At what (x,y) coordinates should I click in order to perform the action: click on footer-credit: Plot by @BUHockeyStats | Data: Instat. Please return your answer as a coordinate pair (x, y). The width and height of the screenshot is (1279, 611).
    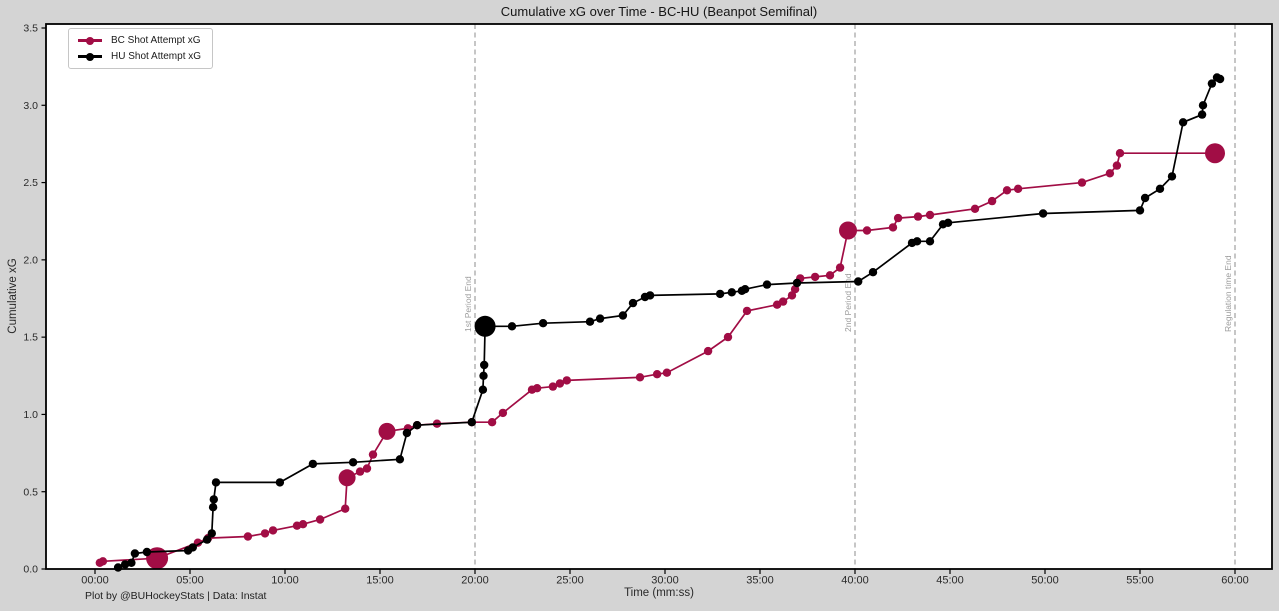
    Looking at the image, I should click on (176, 596).